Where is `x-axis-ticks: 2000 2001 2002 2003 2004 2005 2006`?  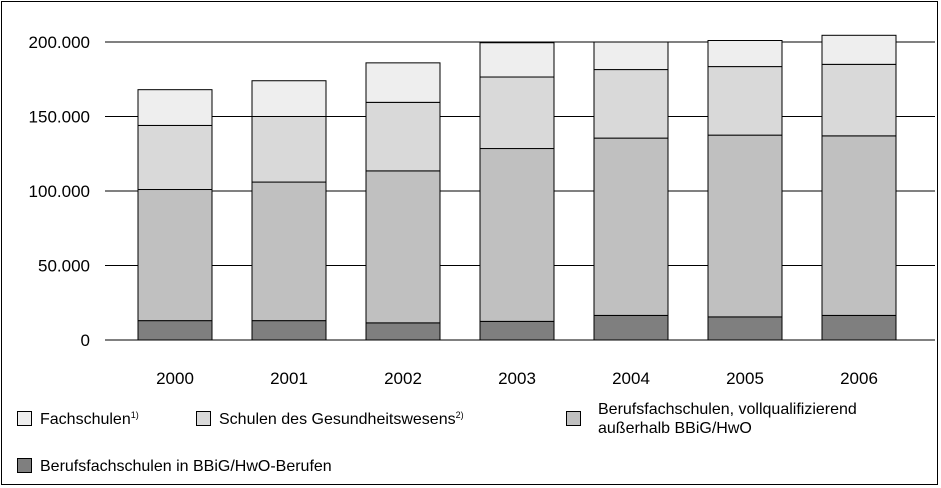 x-axis-ticks: 2000 2001 2002 2003 2004 2005 2006 is located at coordinates (517, 378).